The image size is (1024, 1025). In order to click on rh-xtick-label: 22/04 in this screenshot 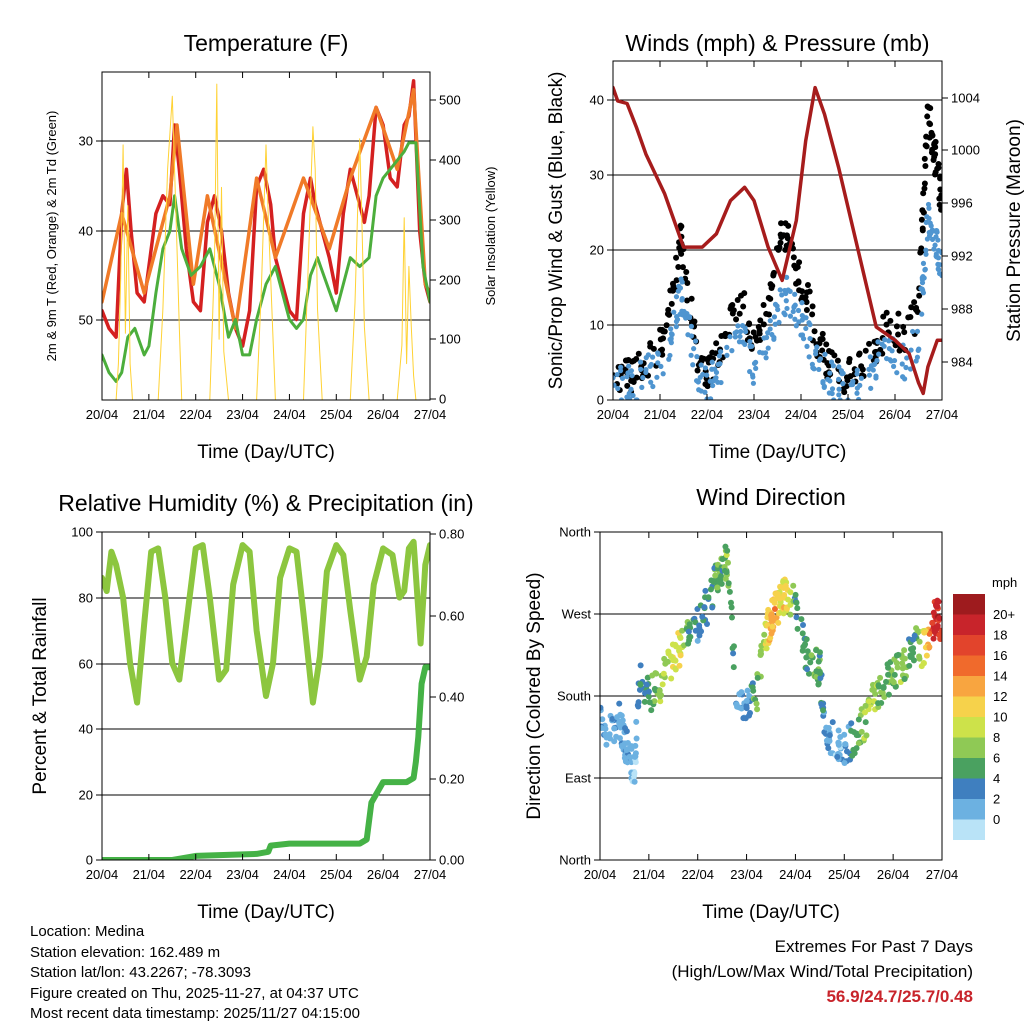, I will do `click(195, 874)`.